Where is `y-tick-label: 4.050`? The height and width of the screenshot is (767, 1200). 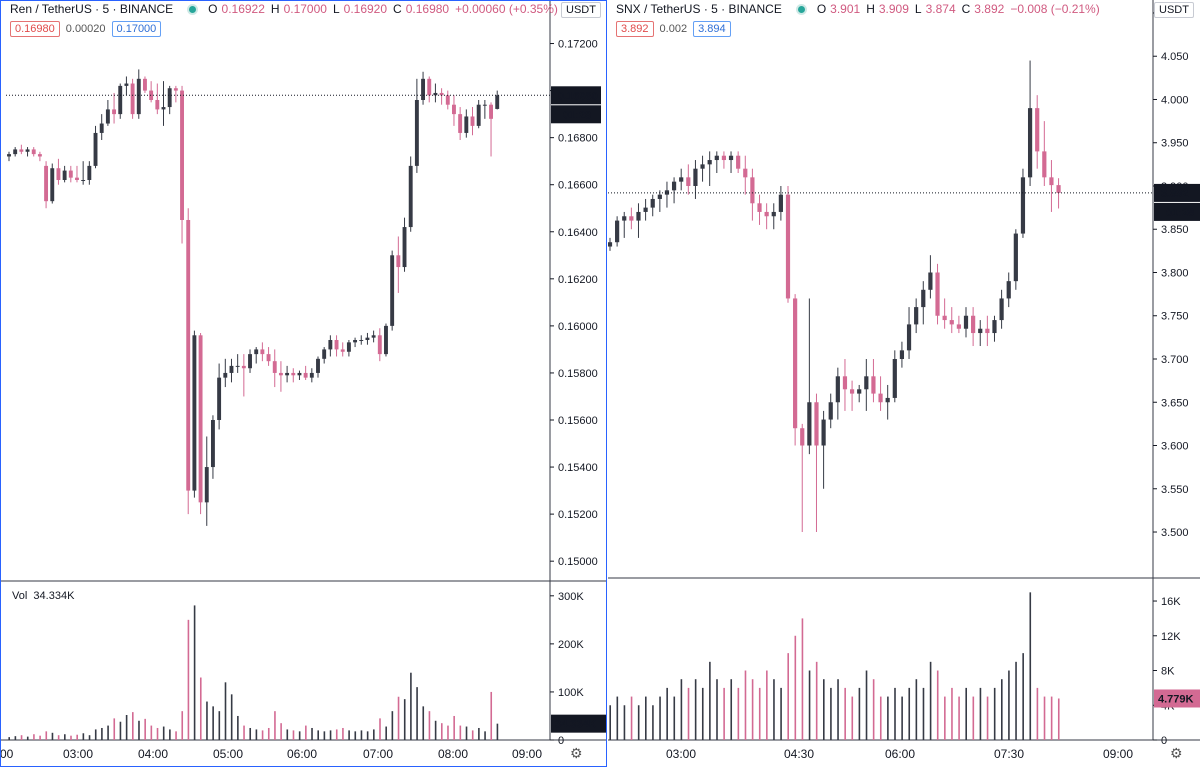 y-tick-label: 4.050 is located at coordinates (1175, 57).